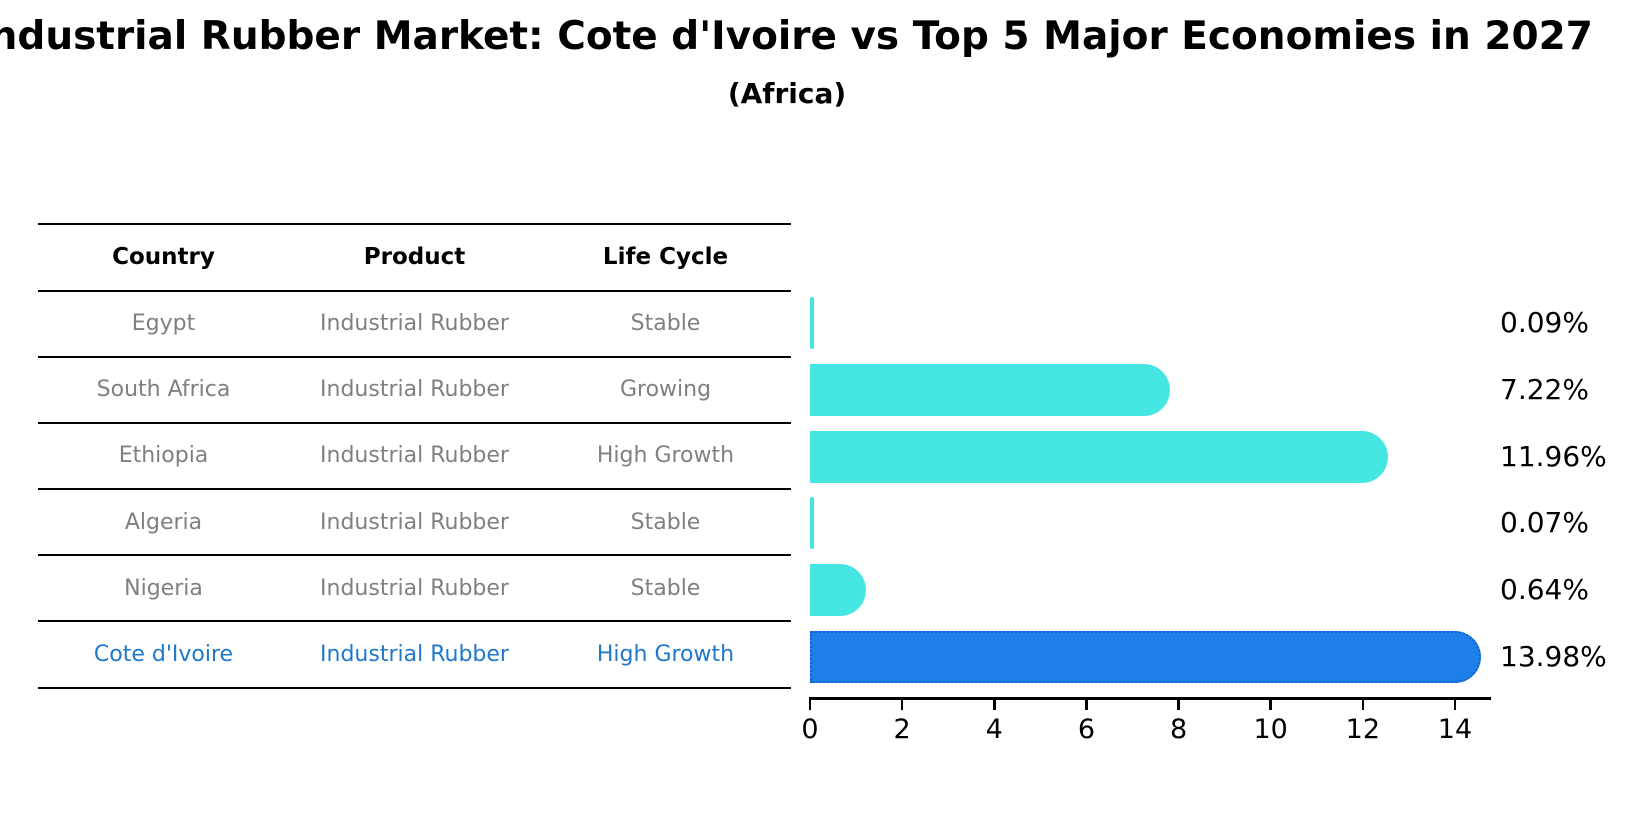  I want to click on table-cell-country: Cote d'Ivoire, so click(163, 655).